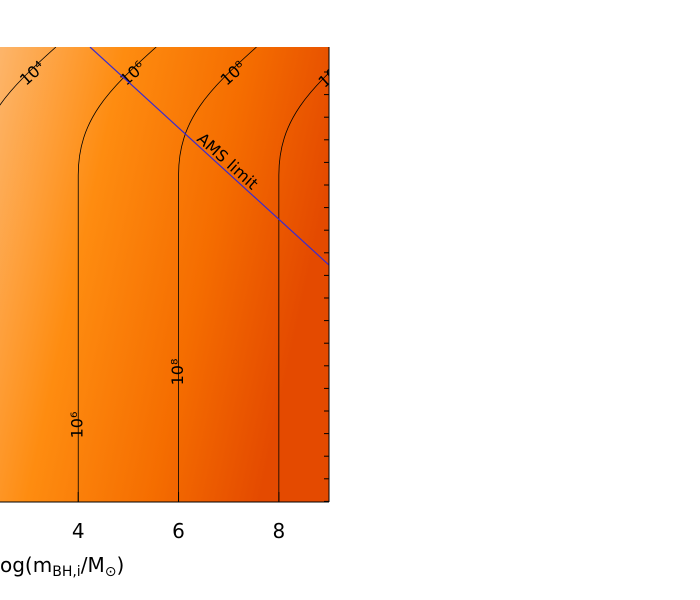  I want to click on x-tick-label: 6, so click(178, 531).